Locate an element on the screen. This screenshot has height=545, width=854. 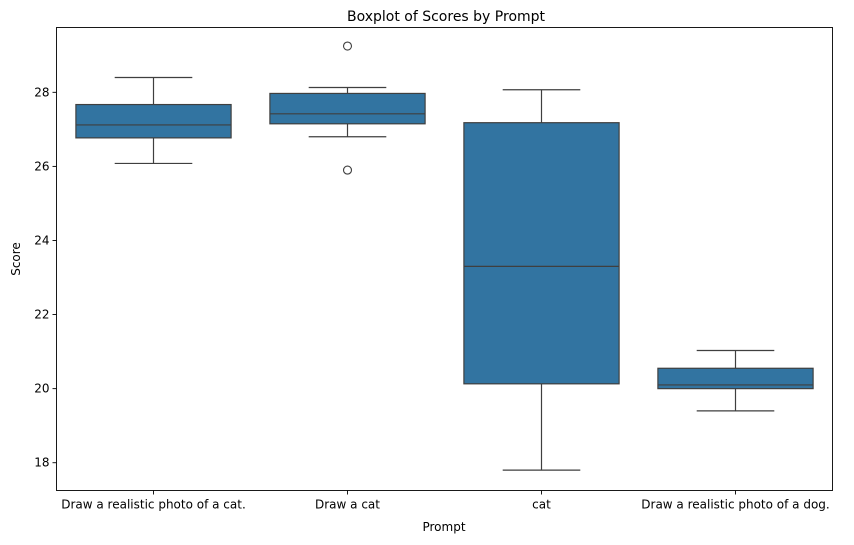
chart-title: Boxplot of Scores by Prompt is located at coordinates (446, 17).